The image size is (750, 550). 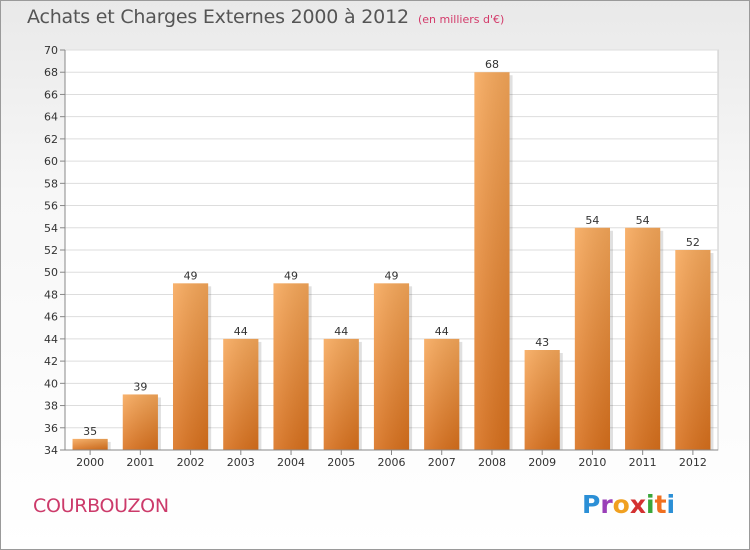 What do you see at coordinates (51, 228) in the screenshot?
I see `y-tick-label: 54` at bounding box center [51, 228].